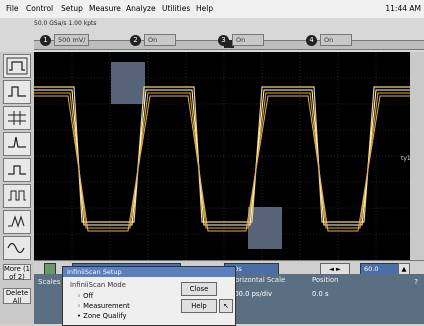 Image resolution: width=424 pixels, height=326 pixels. Describe the element at coordinates (258, 280) in the screenshot. I see `horizontal-label: Horizontal Scale` at that location.